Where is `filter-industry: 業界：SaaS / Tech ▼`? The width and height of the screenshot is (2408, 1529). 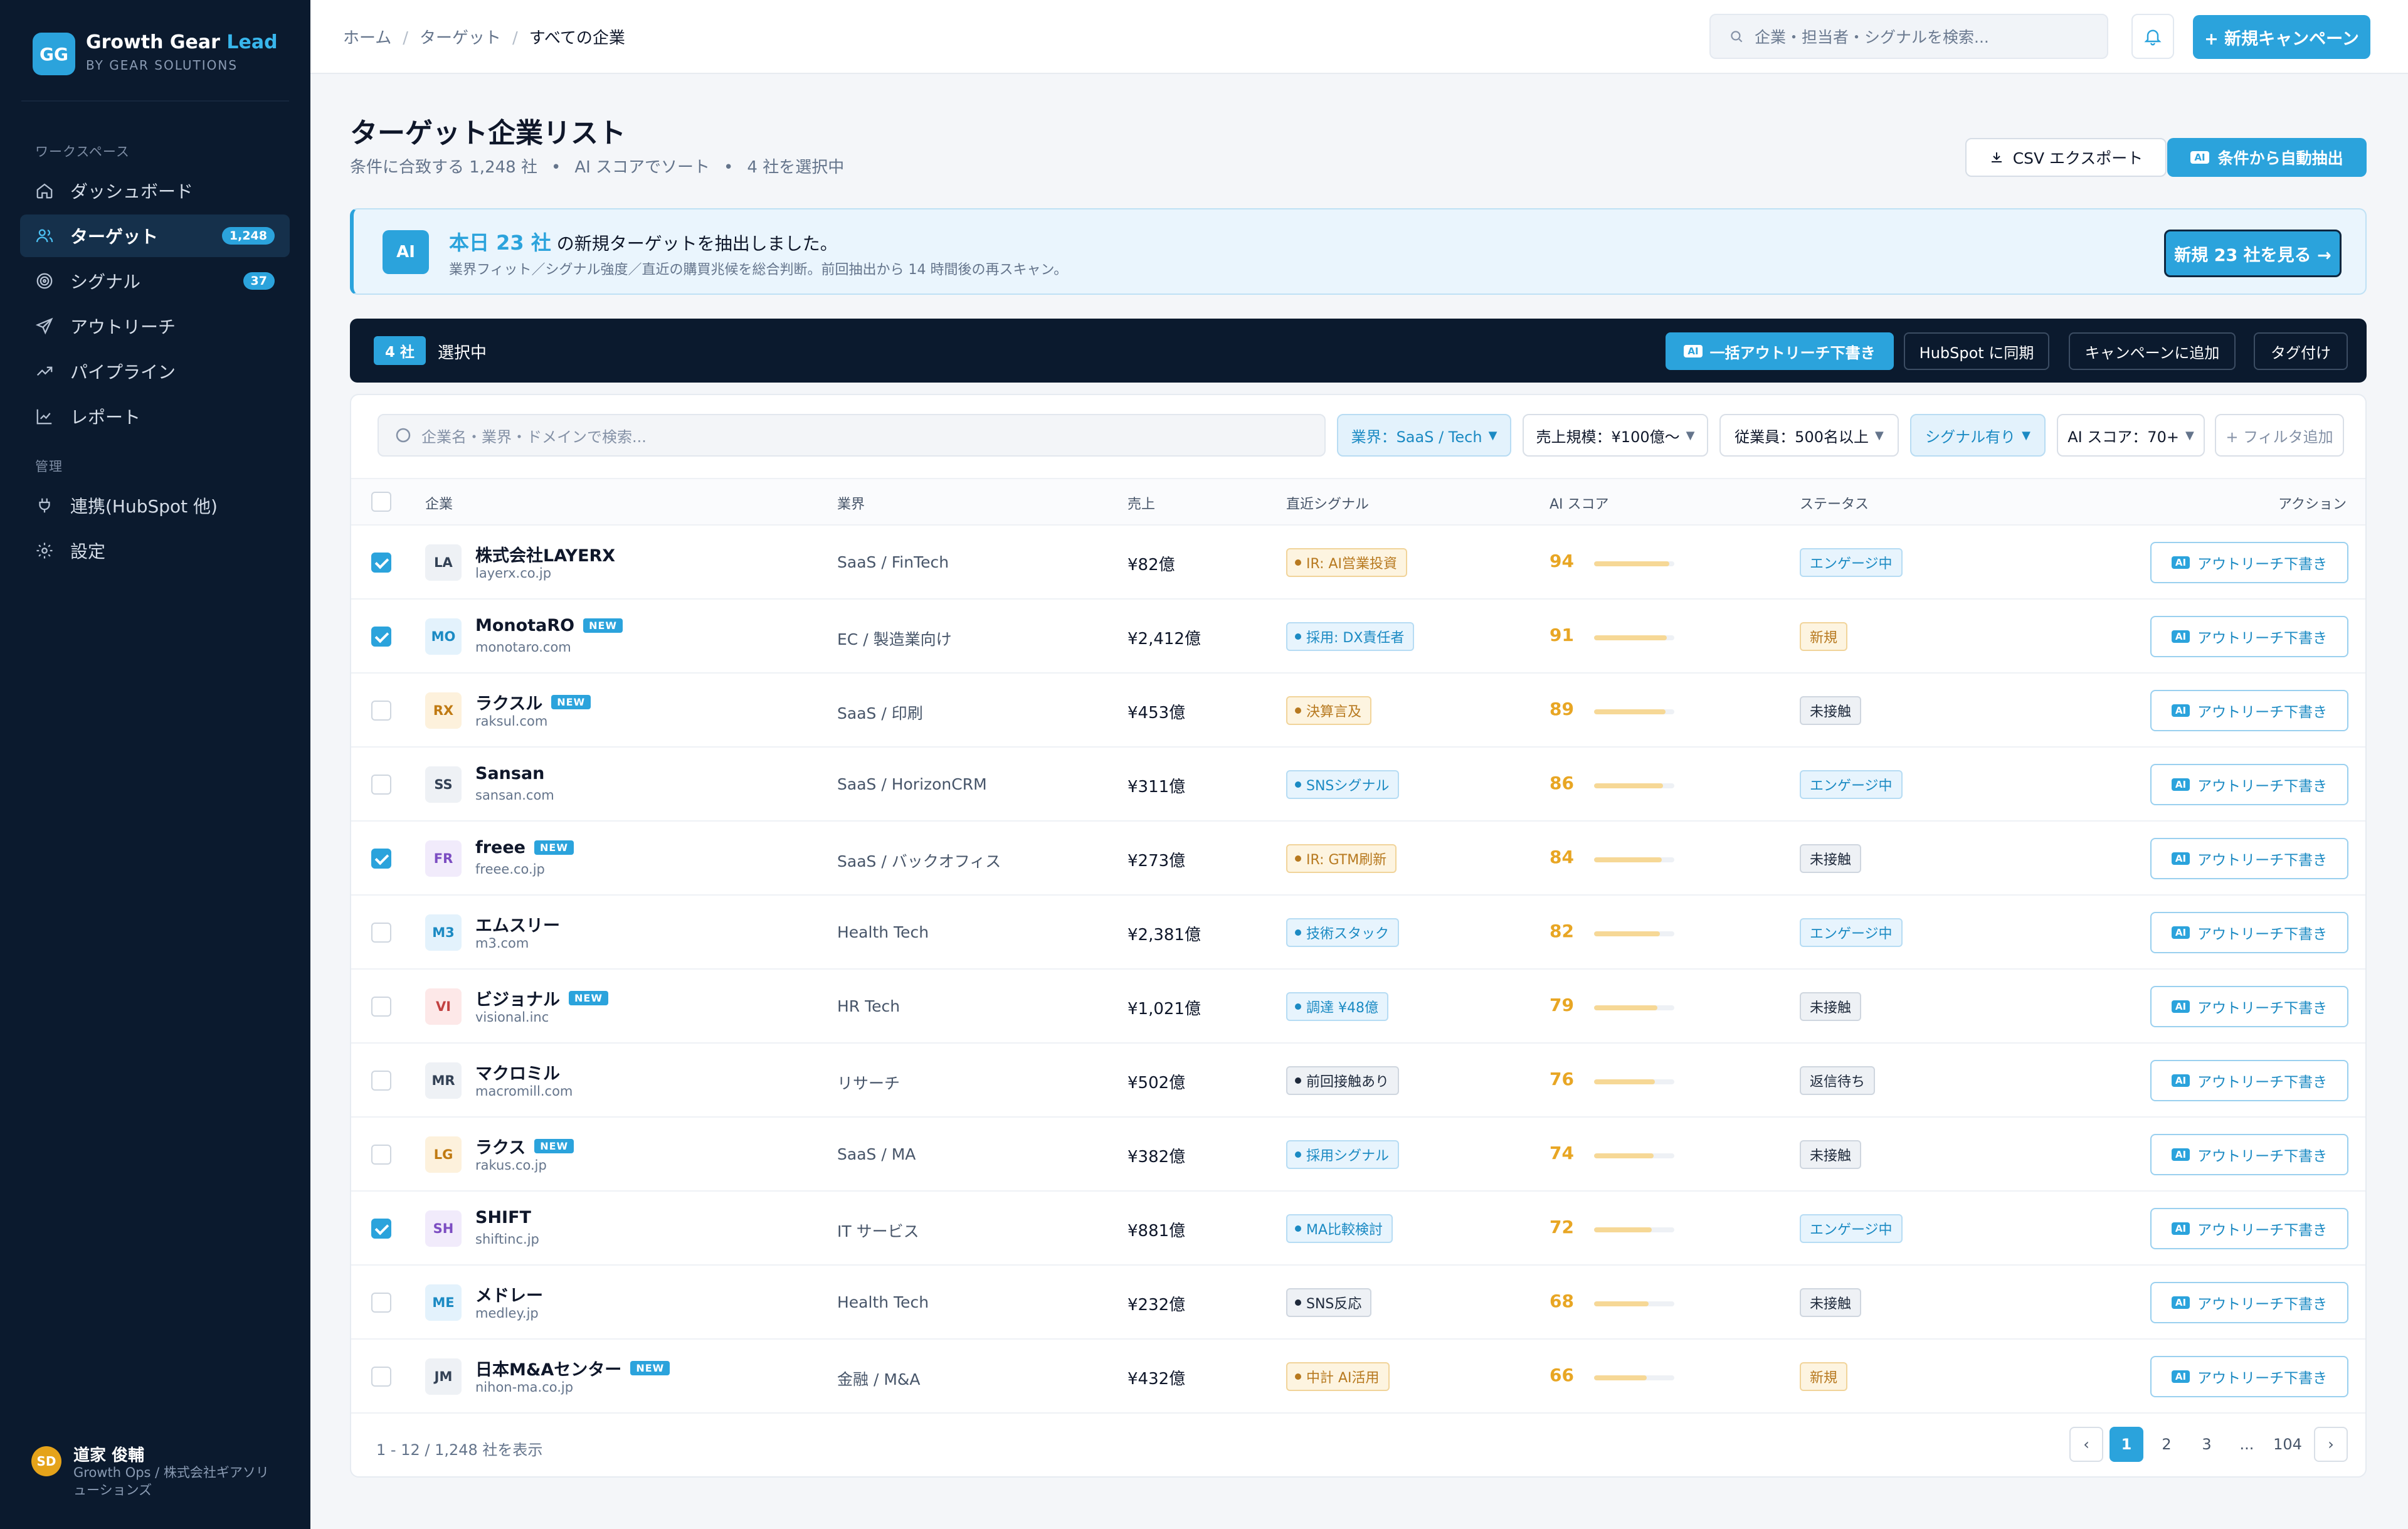 filter-industry: 業界：SaaS / Tech ▼ is located at coordinates (1424, 435).